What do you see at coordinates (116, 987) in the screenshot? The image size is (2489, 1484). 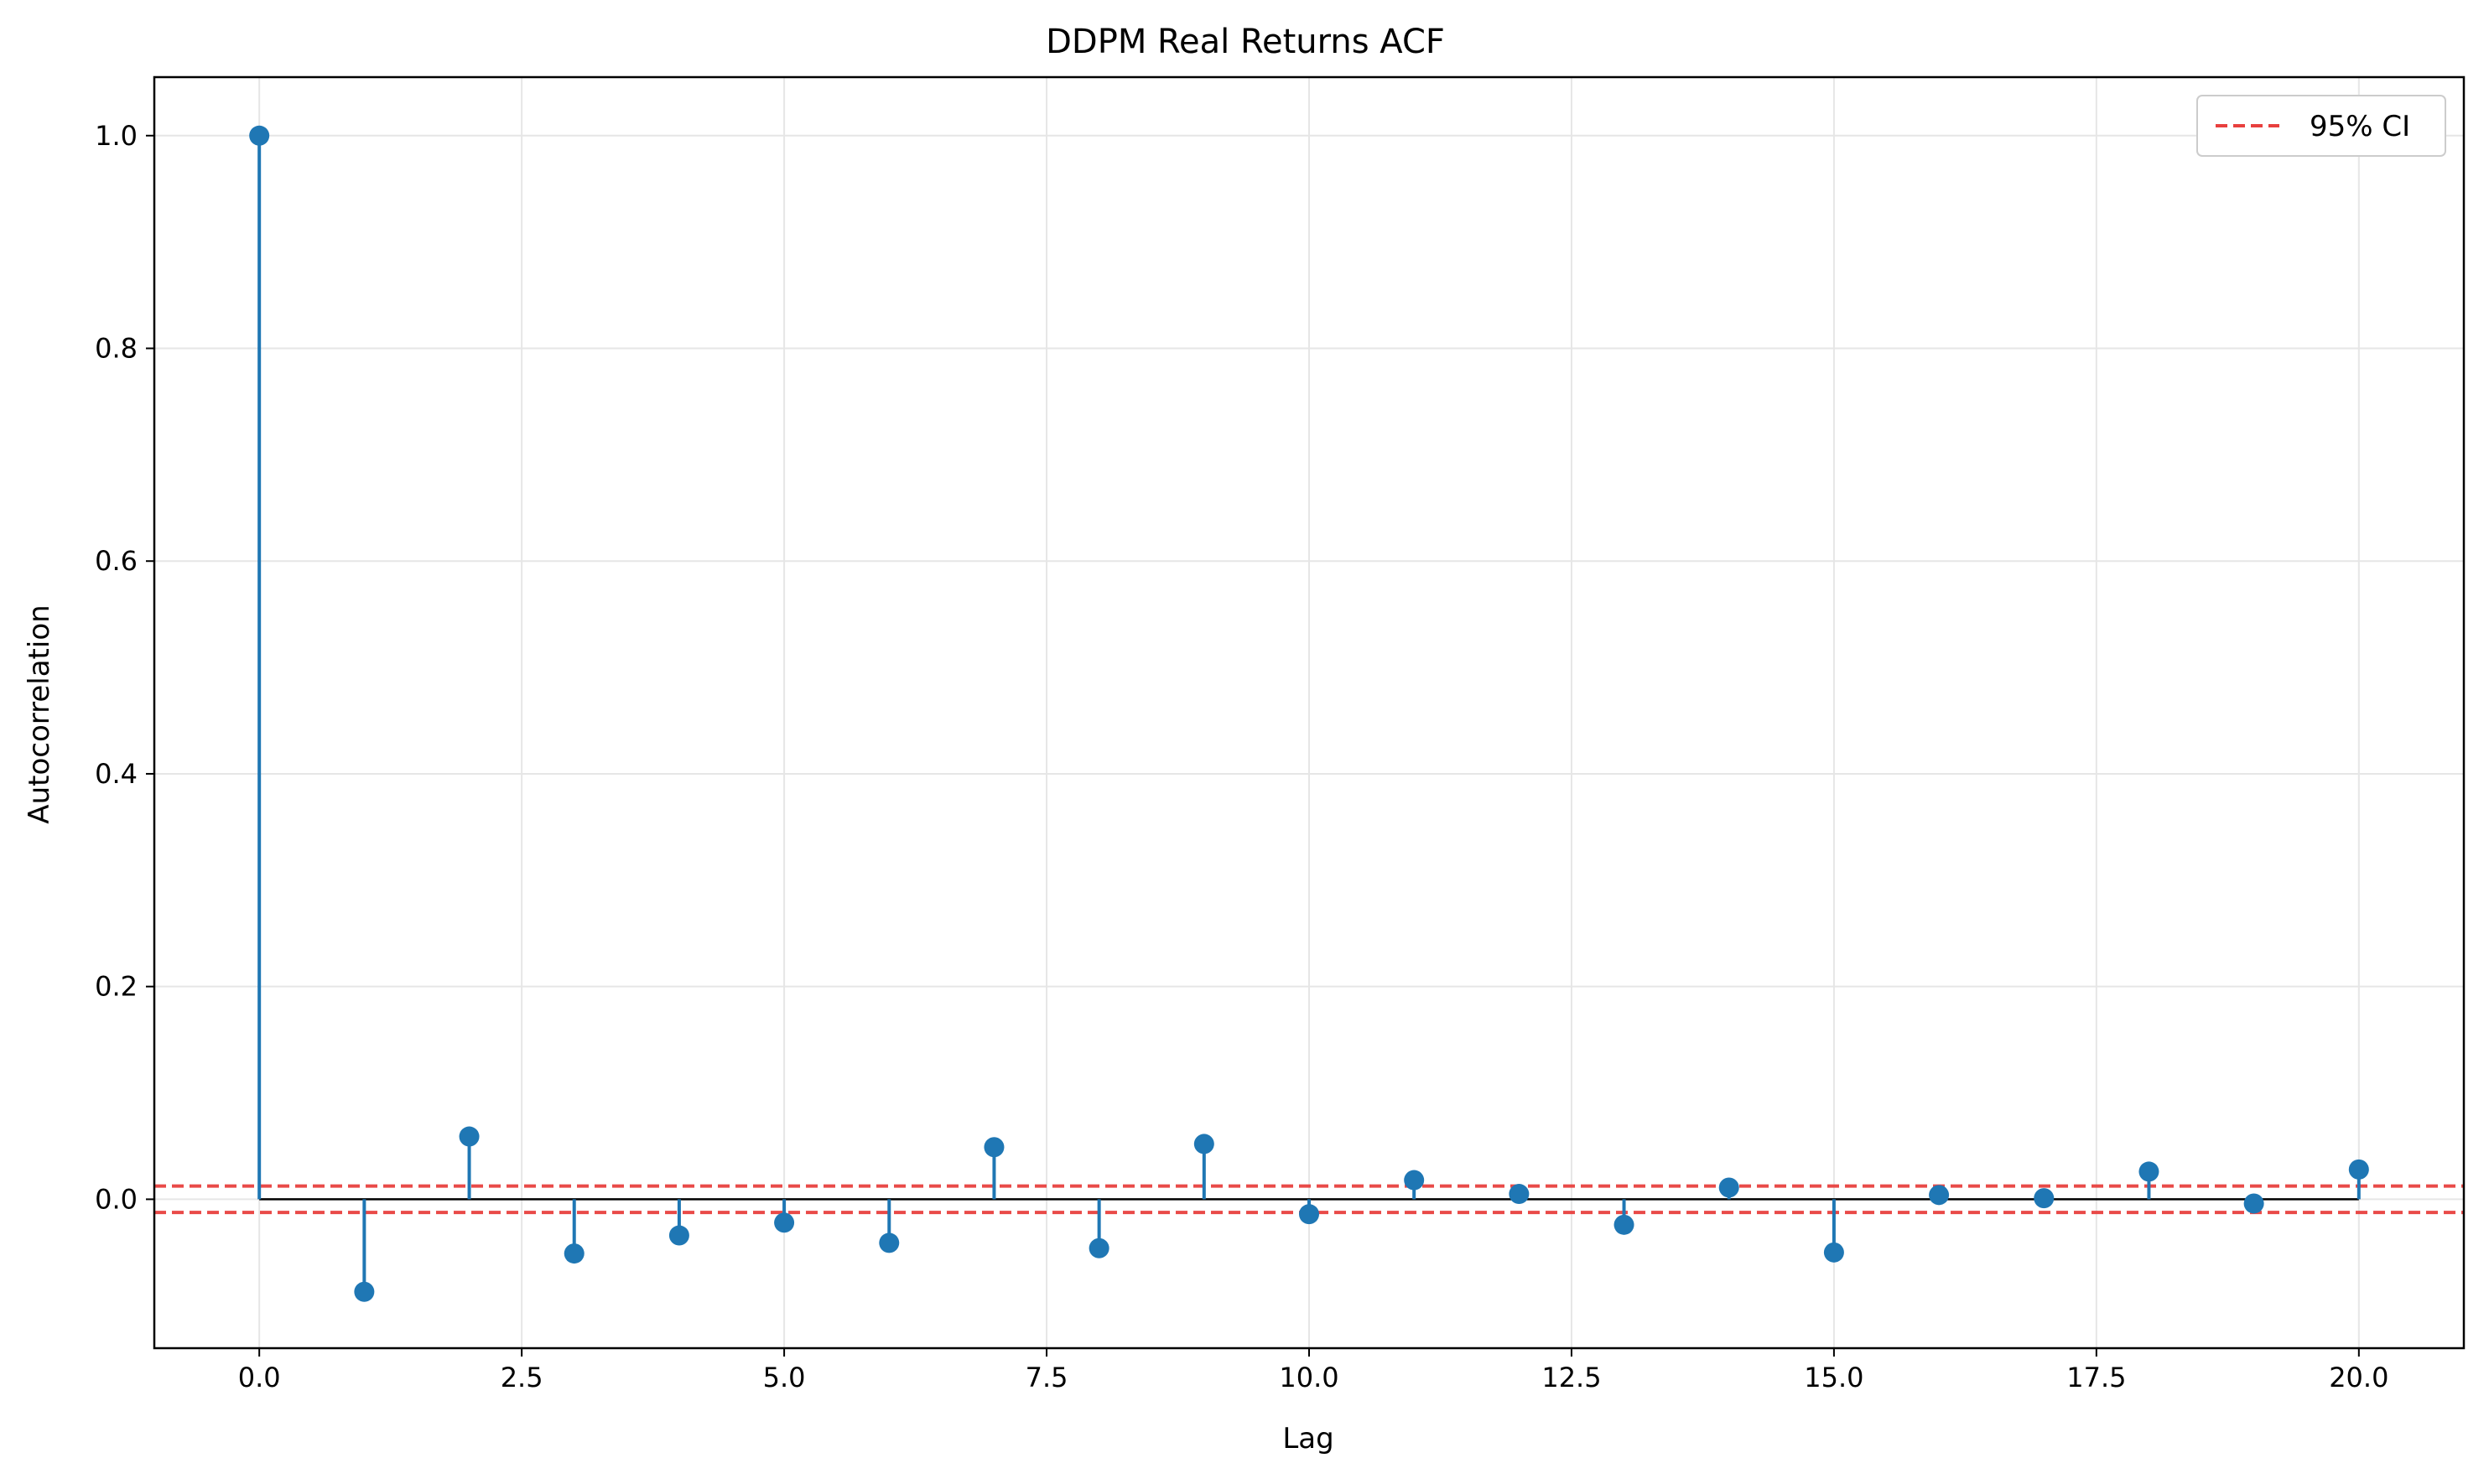 I see `y-tick-label: 0.2` at bounding box center [116, 987].